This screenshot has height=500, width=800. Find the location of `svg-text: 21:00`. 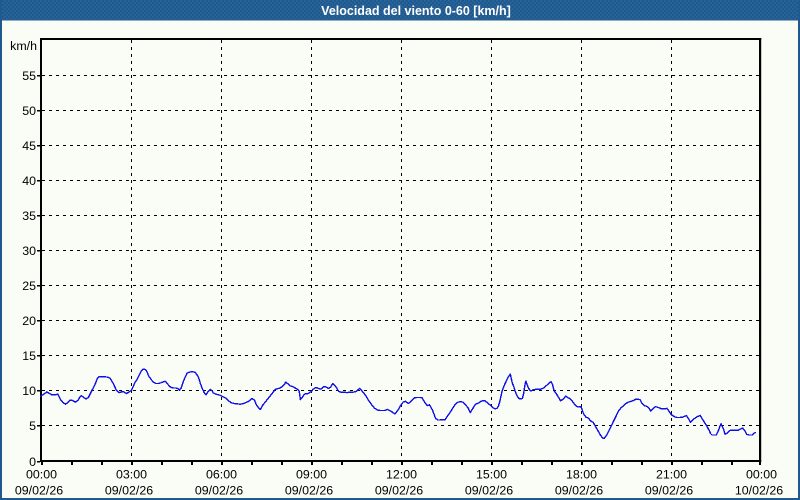

svg-text: 21:00 is located at coordinates (671, 475).